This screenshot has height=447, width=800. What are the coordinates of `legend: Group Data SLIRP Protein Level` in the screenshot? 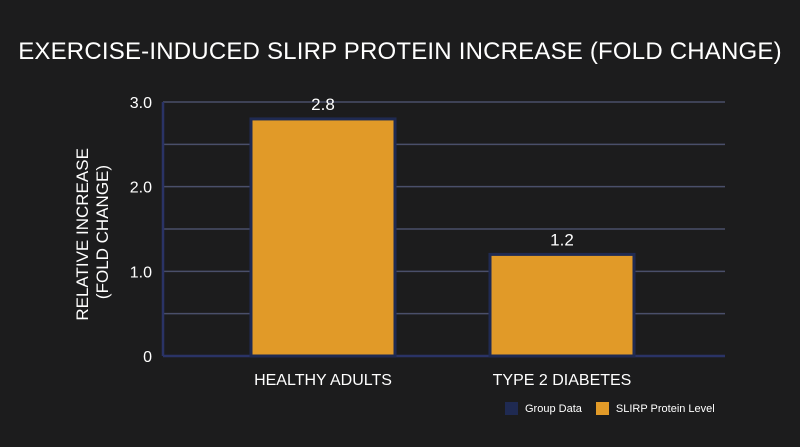 It's located at (610, 408).